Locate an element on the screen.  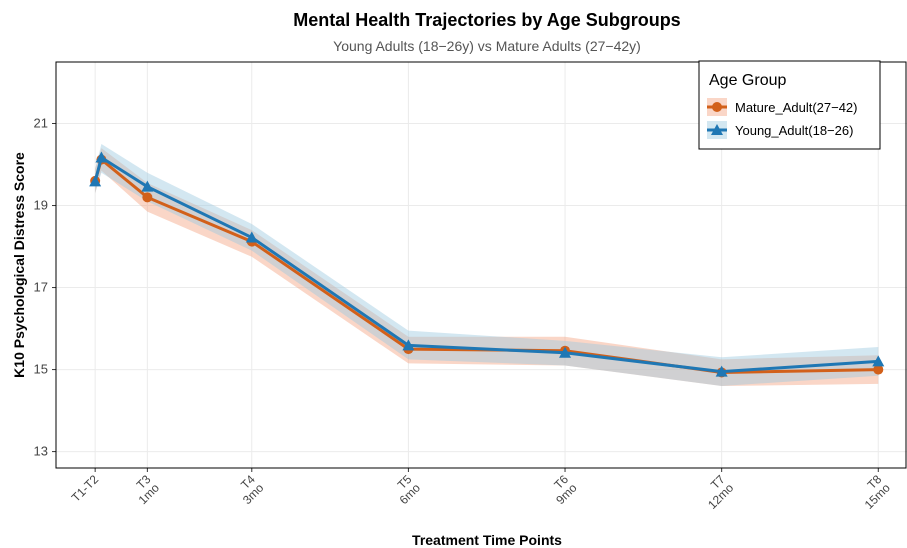
legend-box is located at coordinates (789, 105).